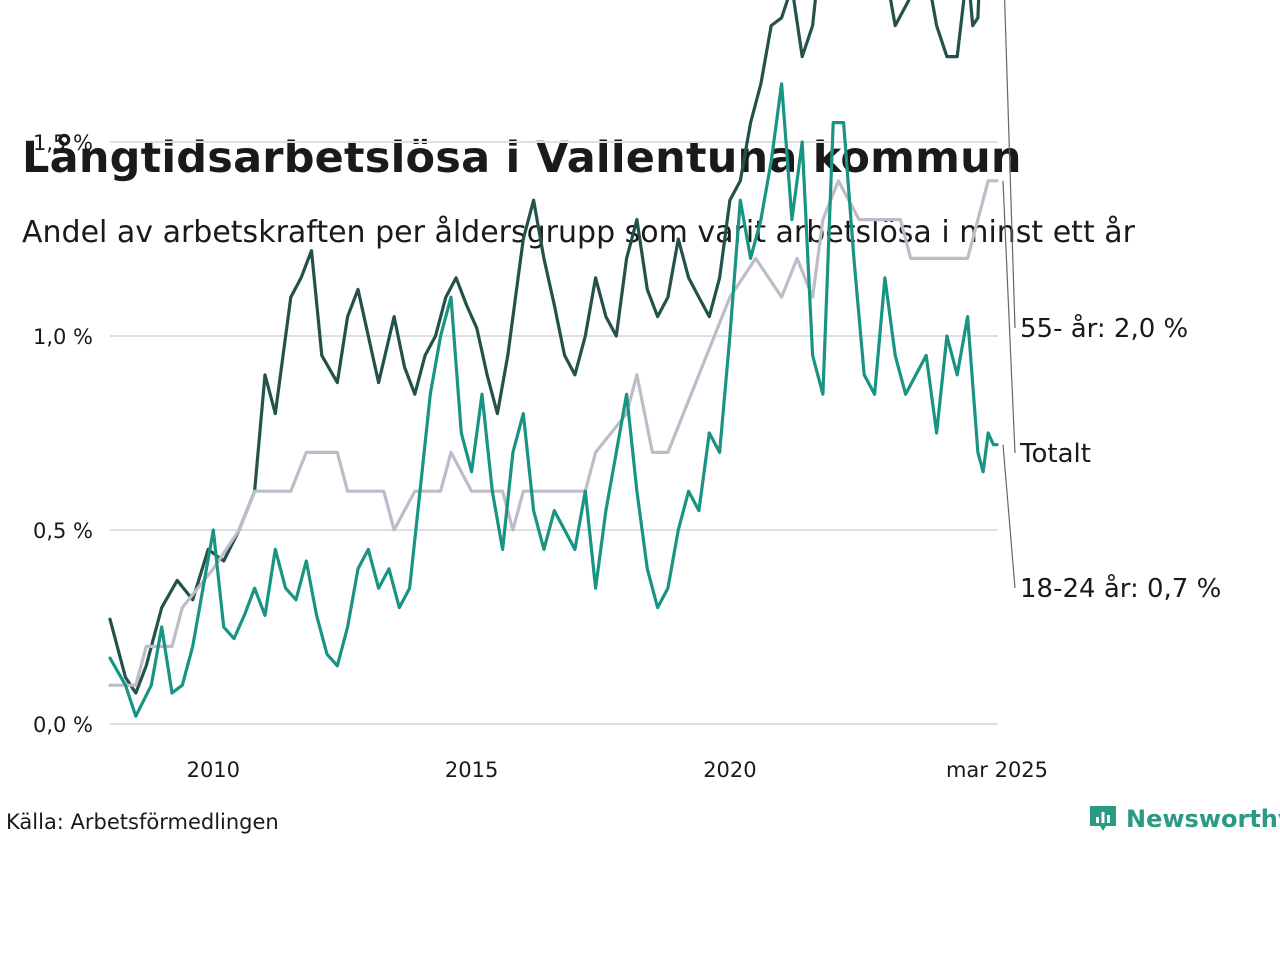 The height and width of the screenshot is (960, 1280). Describe the element at coordinates (63, 143) in the screenshot. I see `y-tick-label: 1,5 %` at that location.